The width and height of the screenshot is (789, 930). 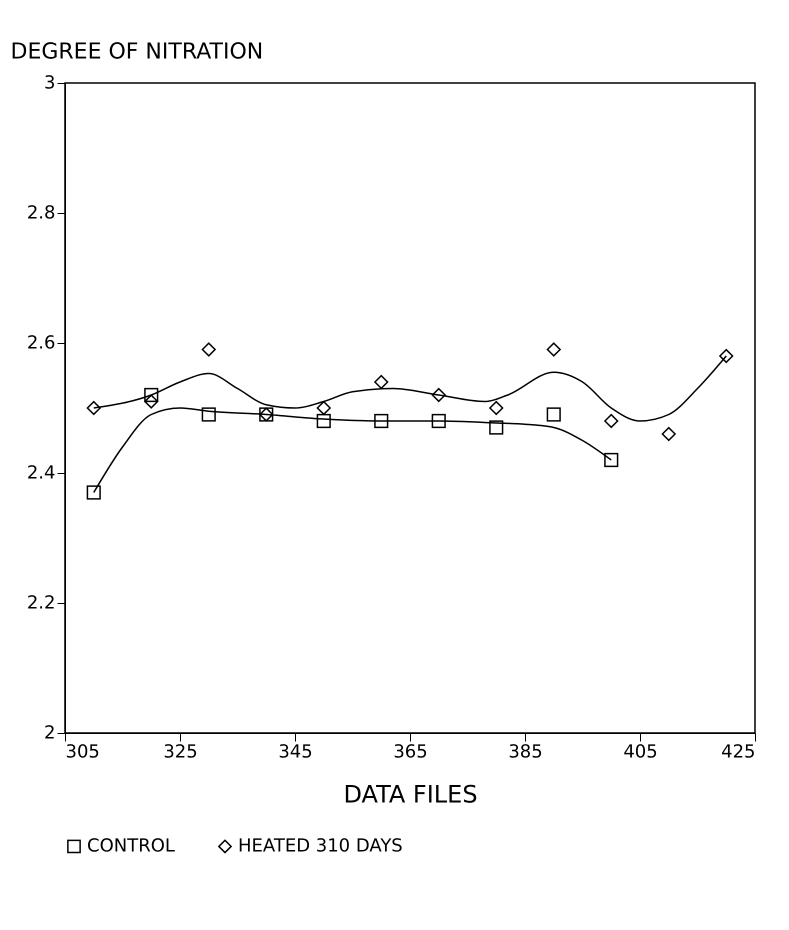 I want to click on y-tick-label: 2.4, so click(x=41, y=473).